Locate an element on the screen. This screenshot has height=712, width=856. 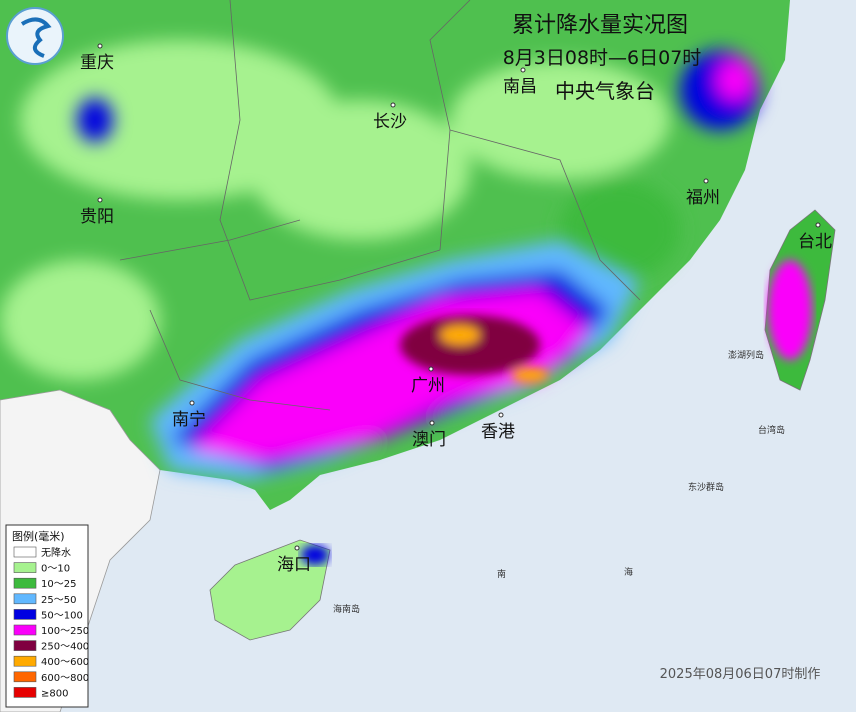
title: 累计降水量实况图 is located at coordinates (600, 25).